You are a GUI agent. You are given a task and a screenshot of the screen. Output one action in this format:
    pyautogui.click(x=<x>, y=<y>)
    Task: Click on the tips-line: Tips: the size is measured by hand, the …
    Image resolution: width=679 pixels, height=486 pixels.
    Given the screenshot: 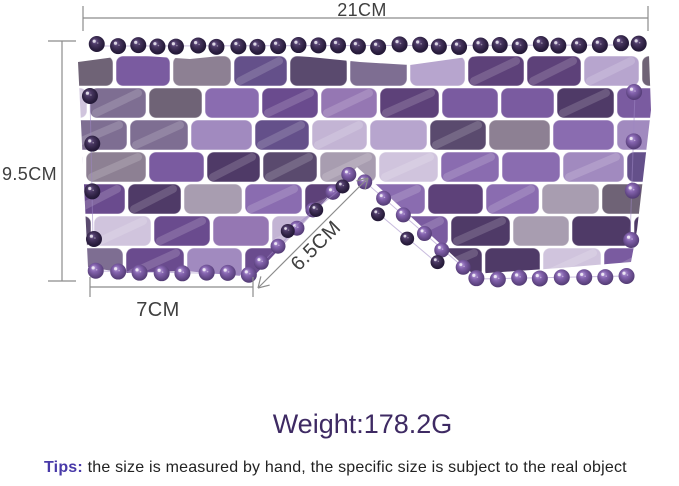 What is the action you would take?
    pyautogui.click(x=335, y=468)
    